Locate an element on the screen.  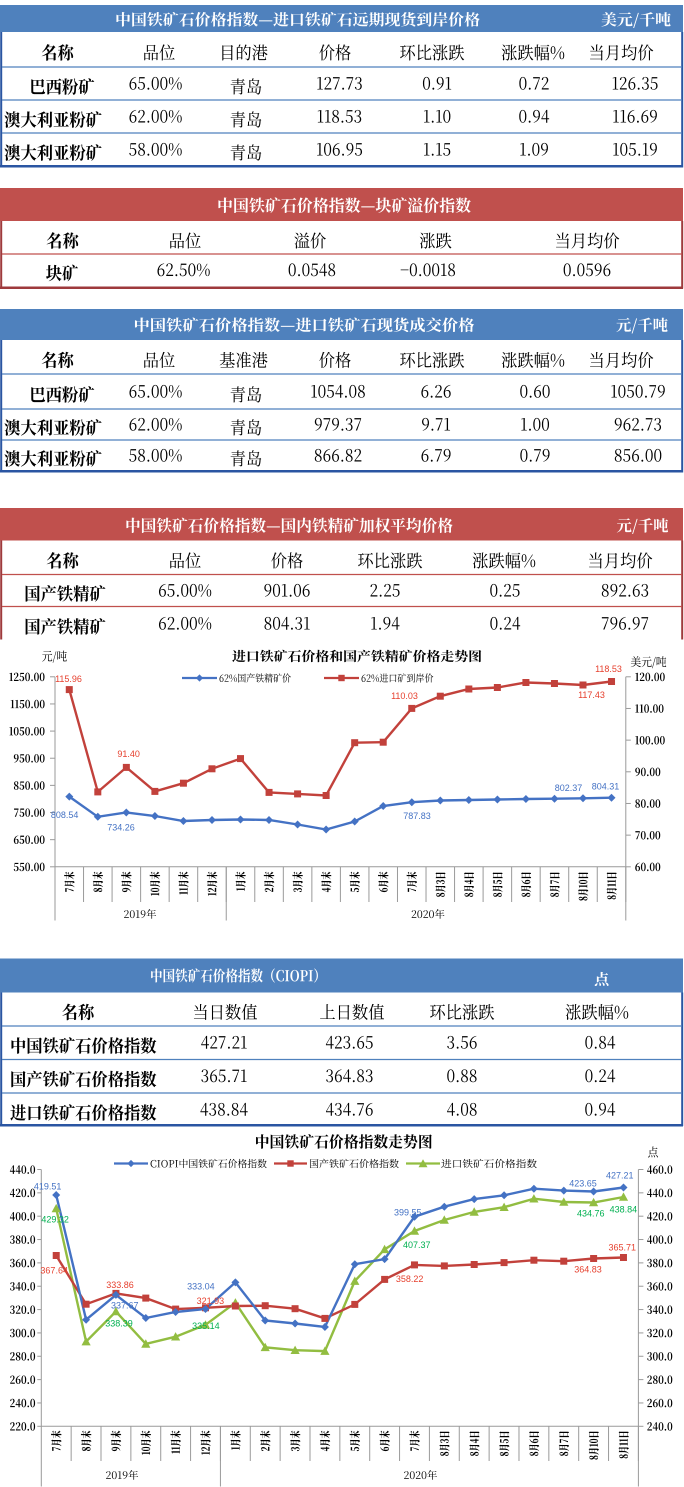
svg-text: 399.55 is located at coordinates (408, 1213).